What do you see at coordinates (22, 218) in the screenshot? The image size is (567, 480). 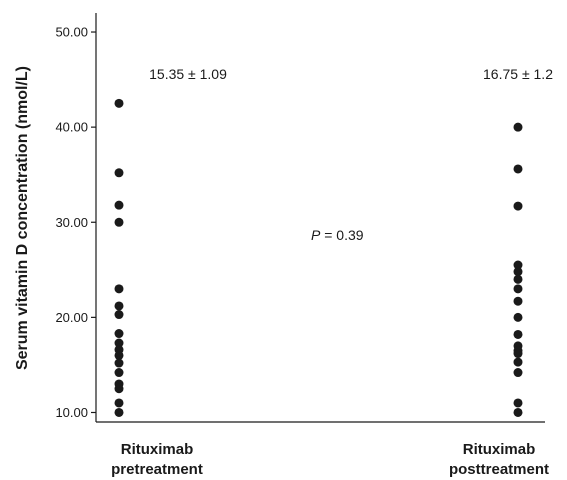 I see `y-axis-title: Serum vitamin D concentration (nmol/L)` at bounding box center [22, 218].